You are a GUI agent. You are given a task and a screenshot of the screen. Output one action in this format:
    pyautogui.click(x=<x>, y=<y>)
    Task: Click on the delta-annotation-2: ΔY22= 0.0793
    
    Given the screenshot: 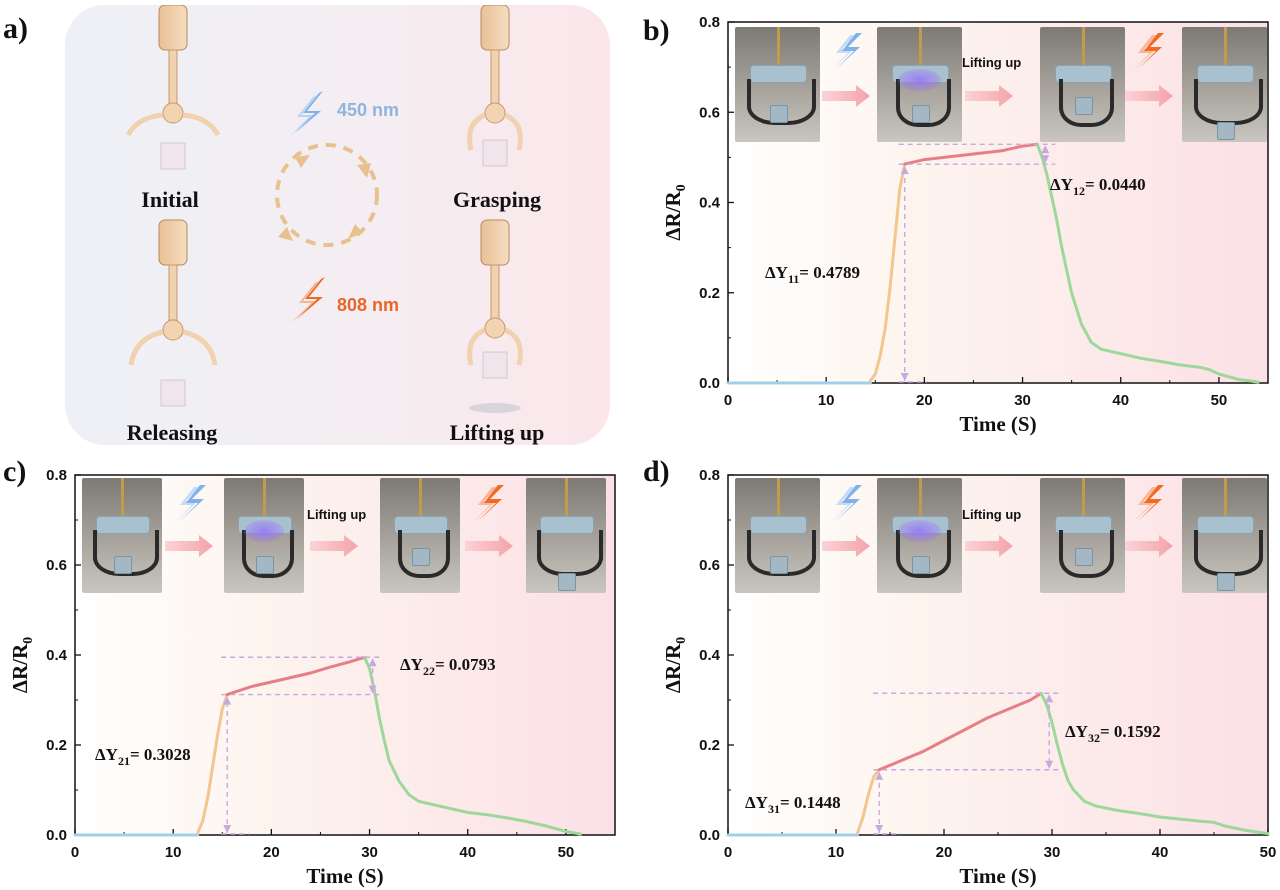 What is the action you would take?
    pyautogui.click(x=448, y=666)
    